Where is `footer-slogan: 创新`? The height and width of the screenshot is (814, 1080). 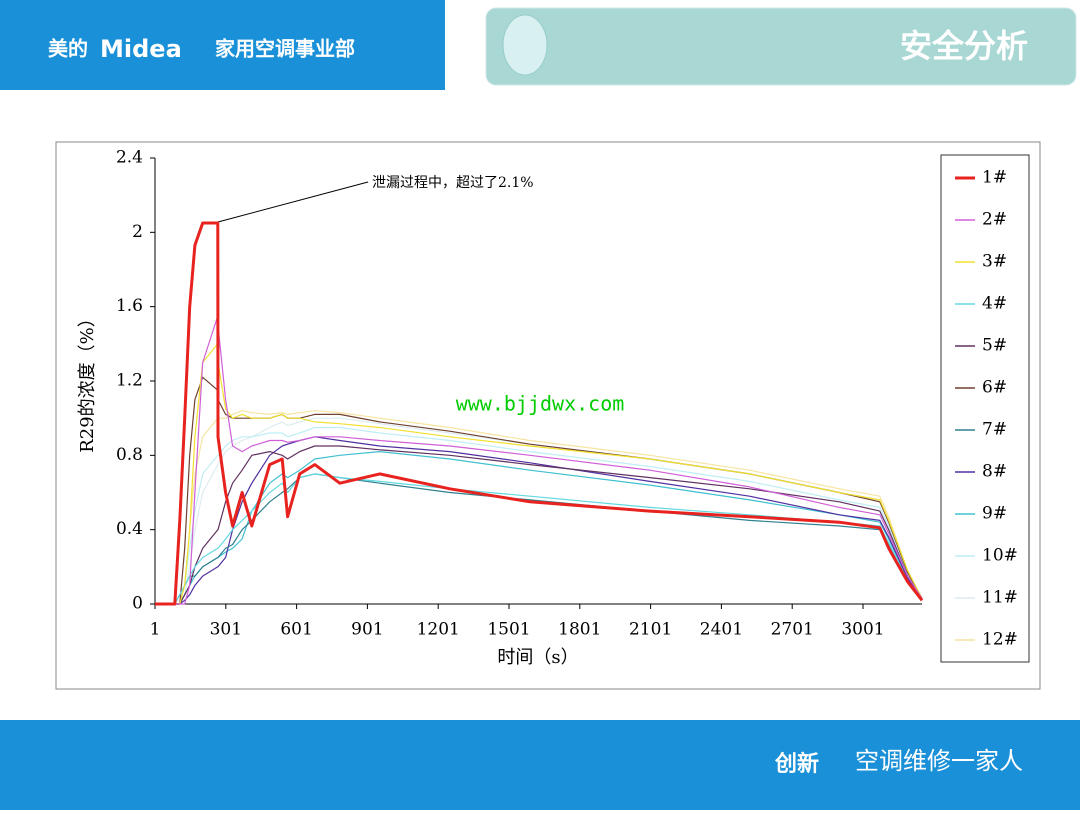
footer-slogan: 创新 is located at coordinates (796, 764).